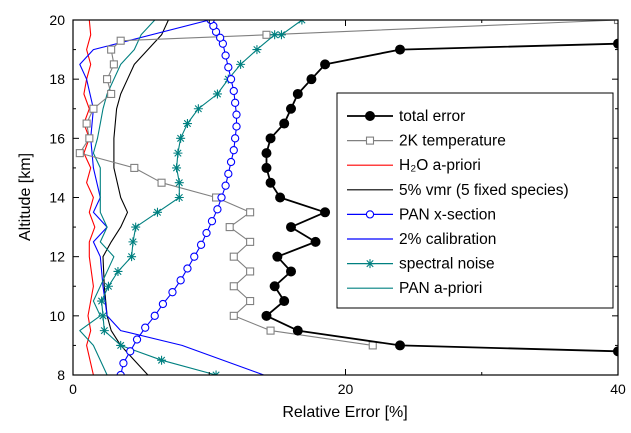  What do you see at coordinates (61, 375) in the screenshot?
I see `y-tick-label: 8` at bounding box center [61, 375].